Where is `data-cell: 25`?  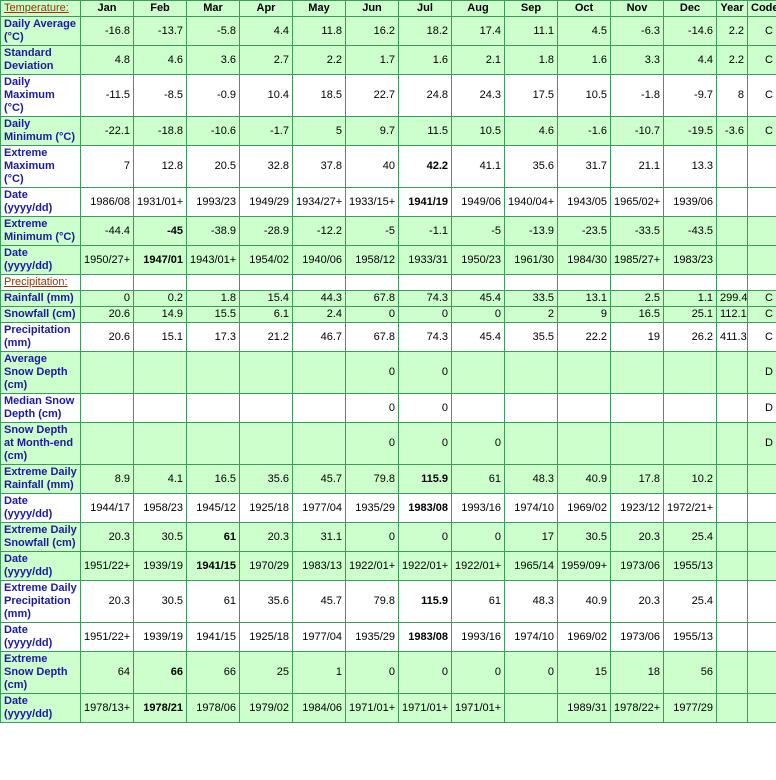
data-cell: 25 is located at coordinates (266, 672).